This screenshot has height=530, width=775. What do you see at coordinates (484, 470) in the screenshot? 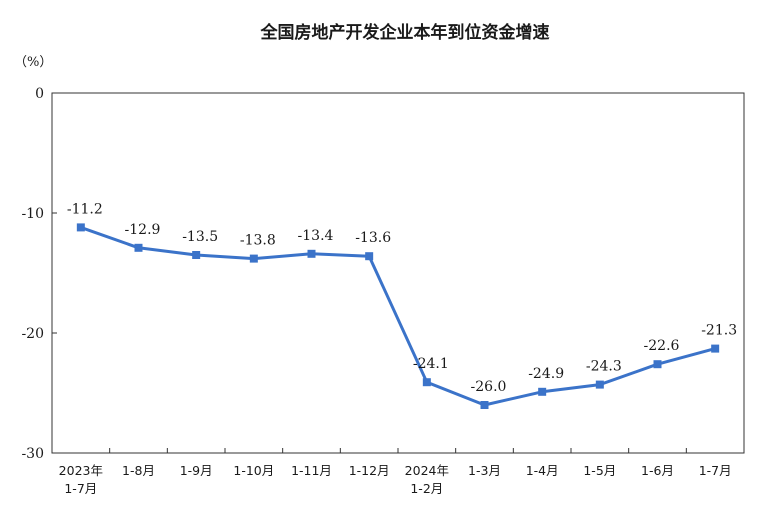
I see `x-tick-label: 1-3月` at bounding box center [484, 470].